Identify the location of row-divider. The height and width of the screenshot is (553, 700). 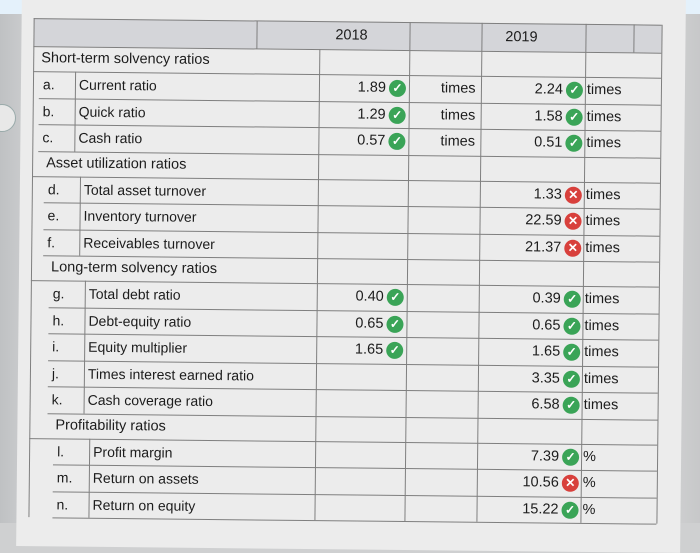
(354, 521).